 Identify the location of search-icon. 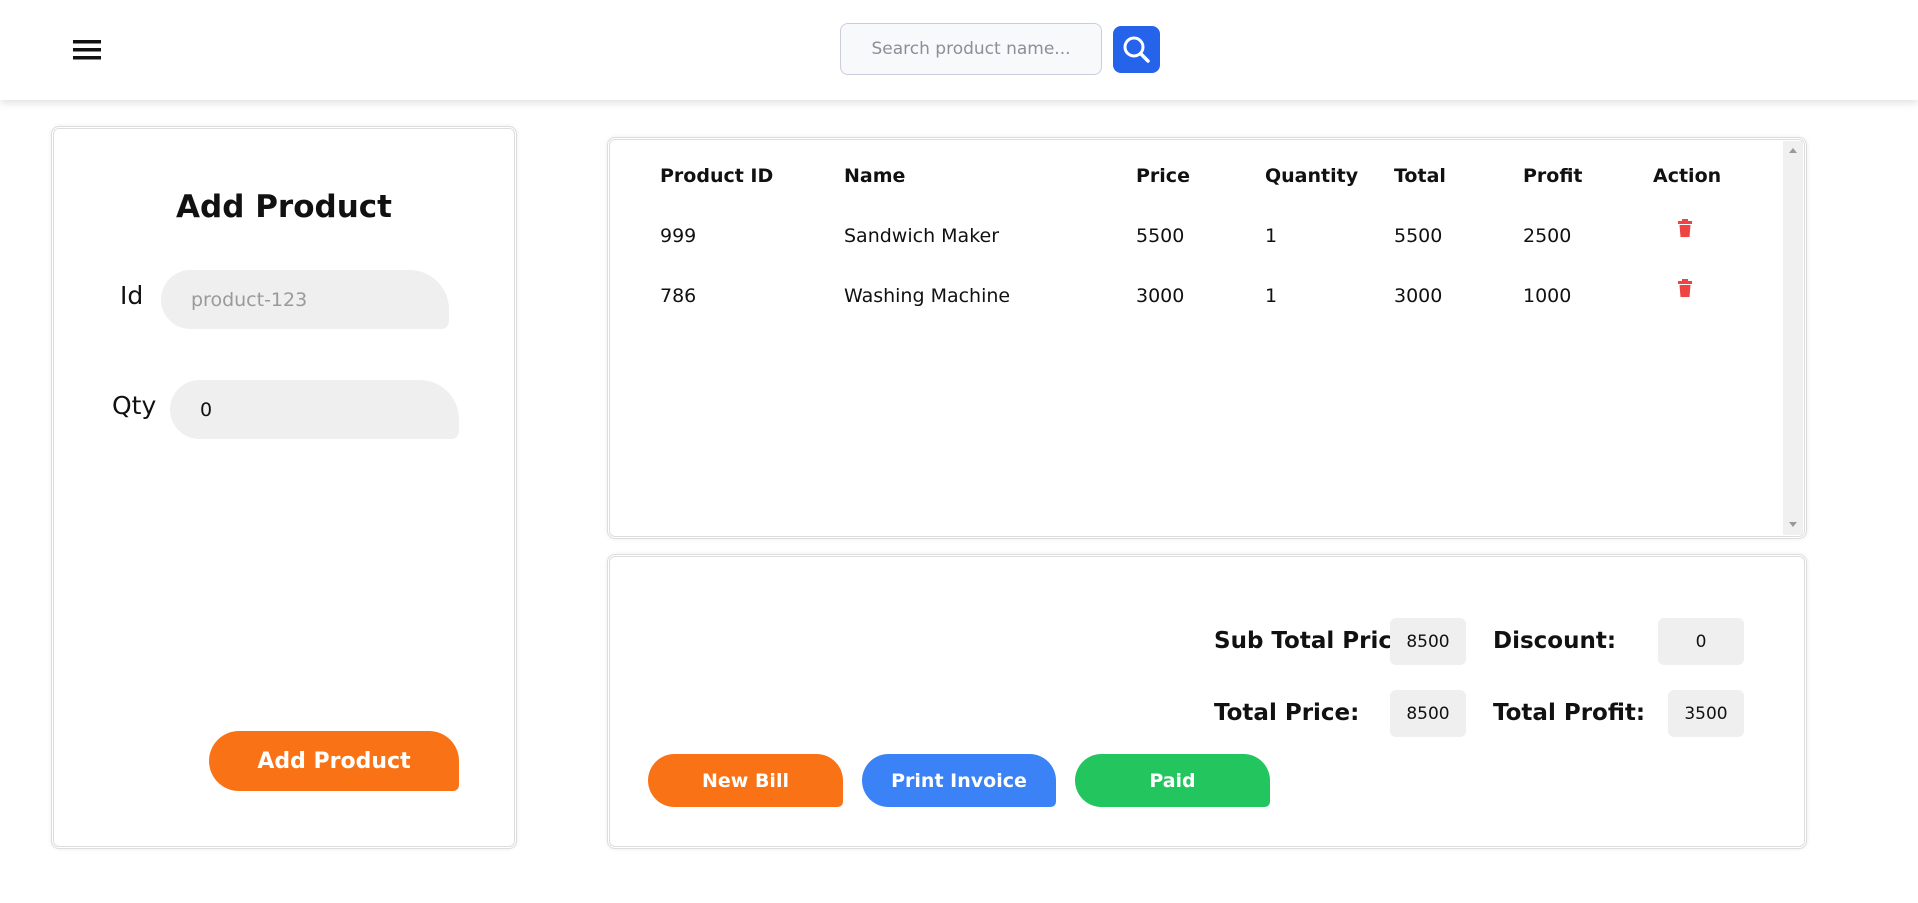
(1136, 49).